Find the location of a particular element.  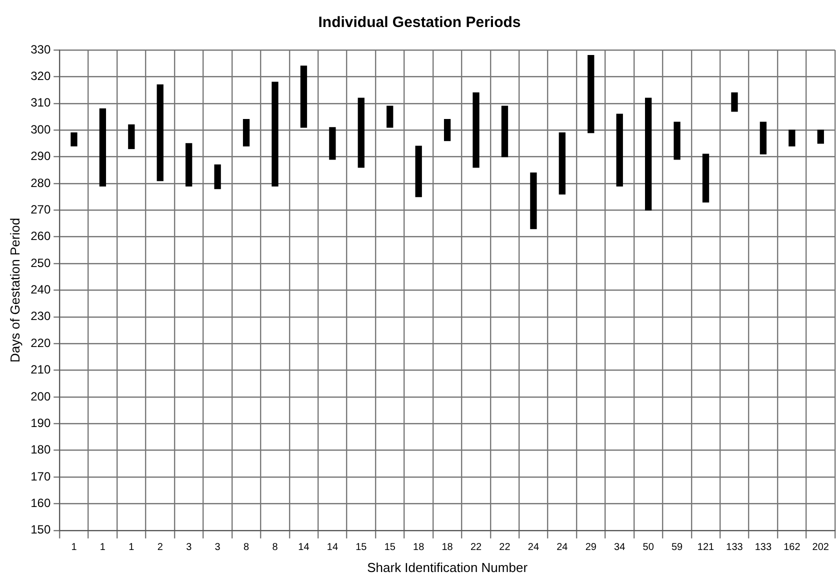

y-tick-label: 260 is located at coordinates (40, 236).